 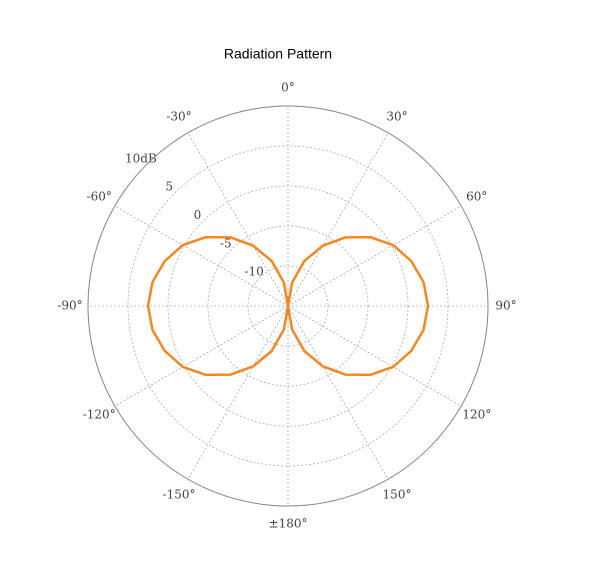 What do you see at coordinates (476, 197) in the screenshot?
I see `angle-tick-label: 60°` at bounding box center [476, 197].